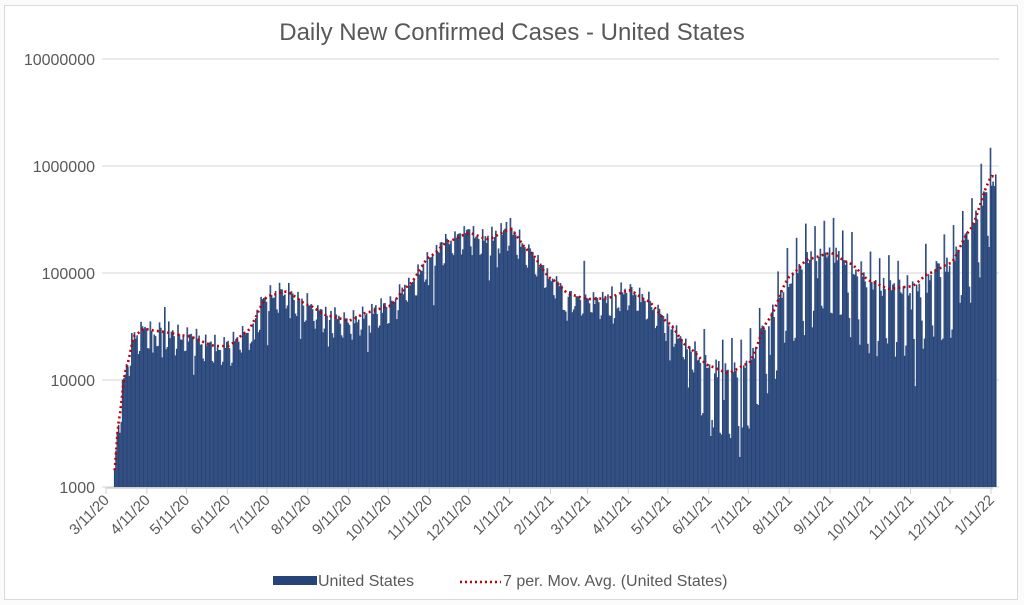 This screenshot has height=605, width=1024. Describe the element at coordinates (73, 381) in the screenshot. I see `y-tick-label: 10000` at that location.